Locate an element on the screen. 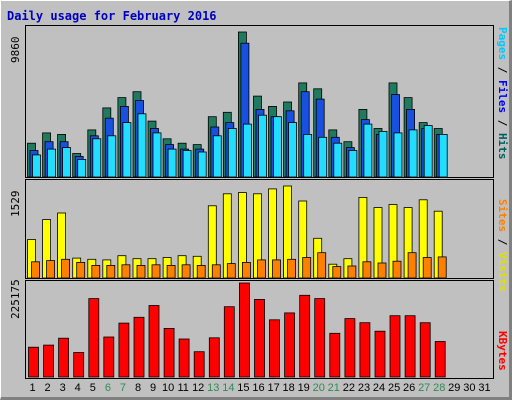 The image size is (512, 400). x-tick-label: 8 is located at coordinates (138, 388).